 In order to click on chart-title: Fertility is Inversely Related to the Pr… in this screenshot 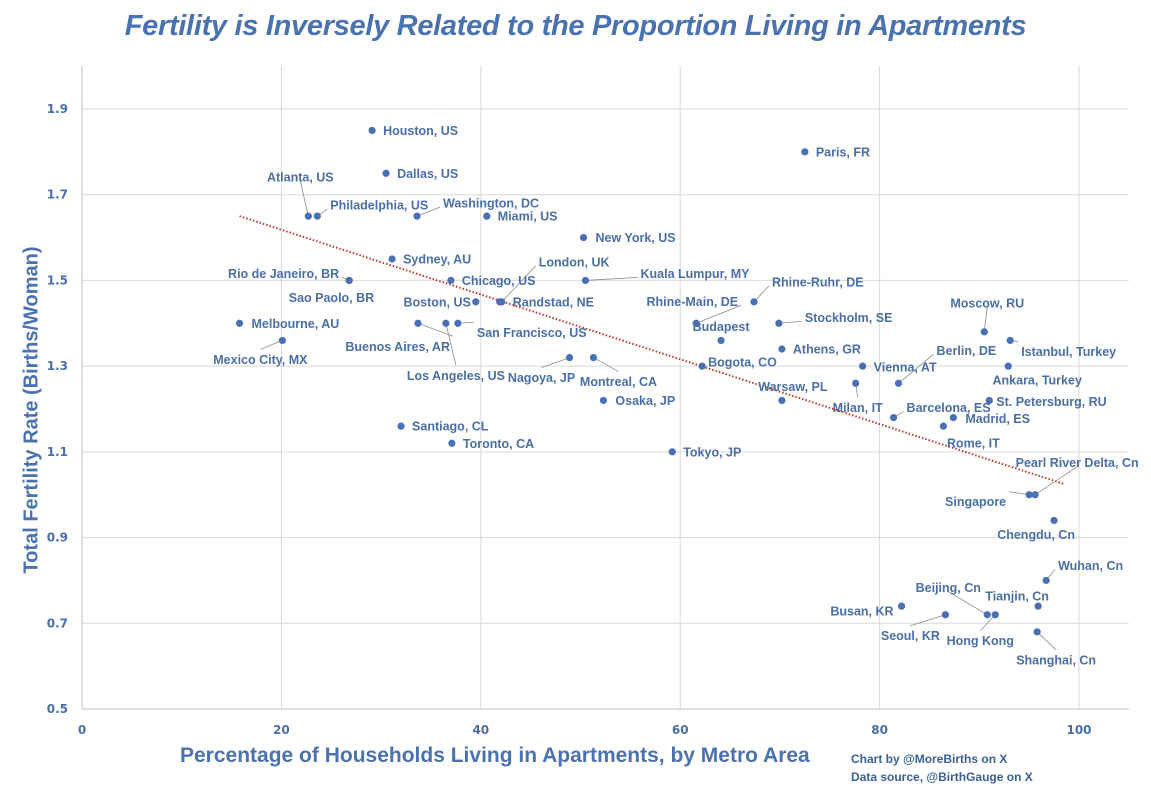, I will do `click(575, 26)`.